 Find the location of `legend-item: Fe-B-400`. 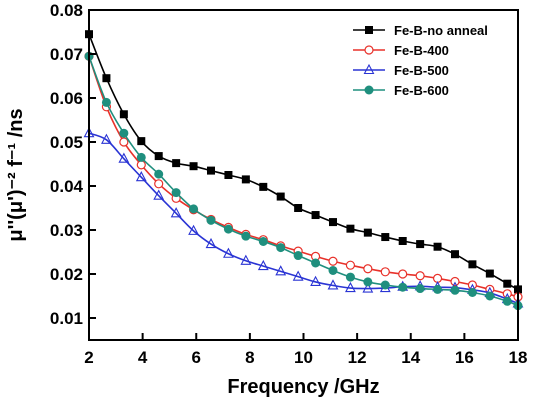

legend-item: Fe-B-400 is located at coordinates (401, 50).